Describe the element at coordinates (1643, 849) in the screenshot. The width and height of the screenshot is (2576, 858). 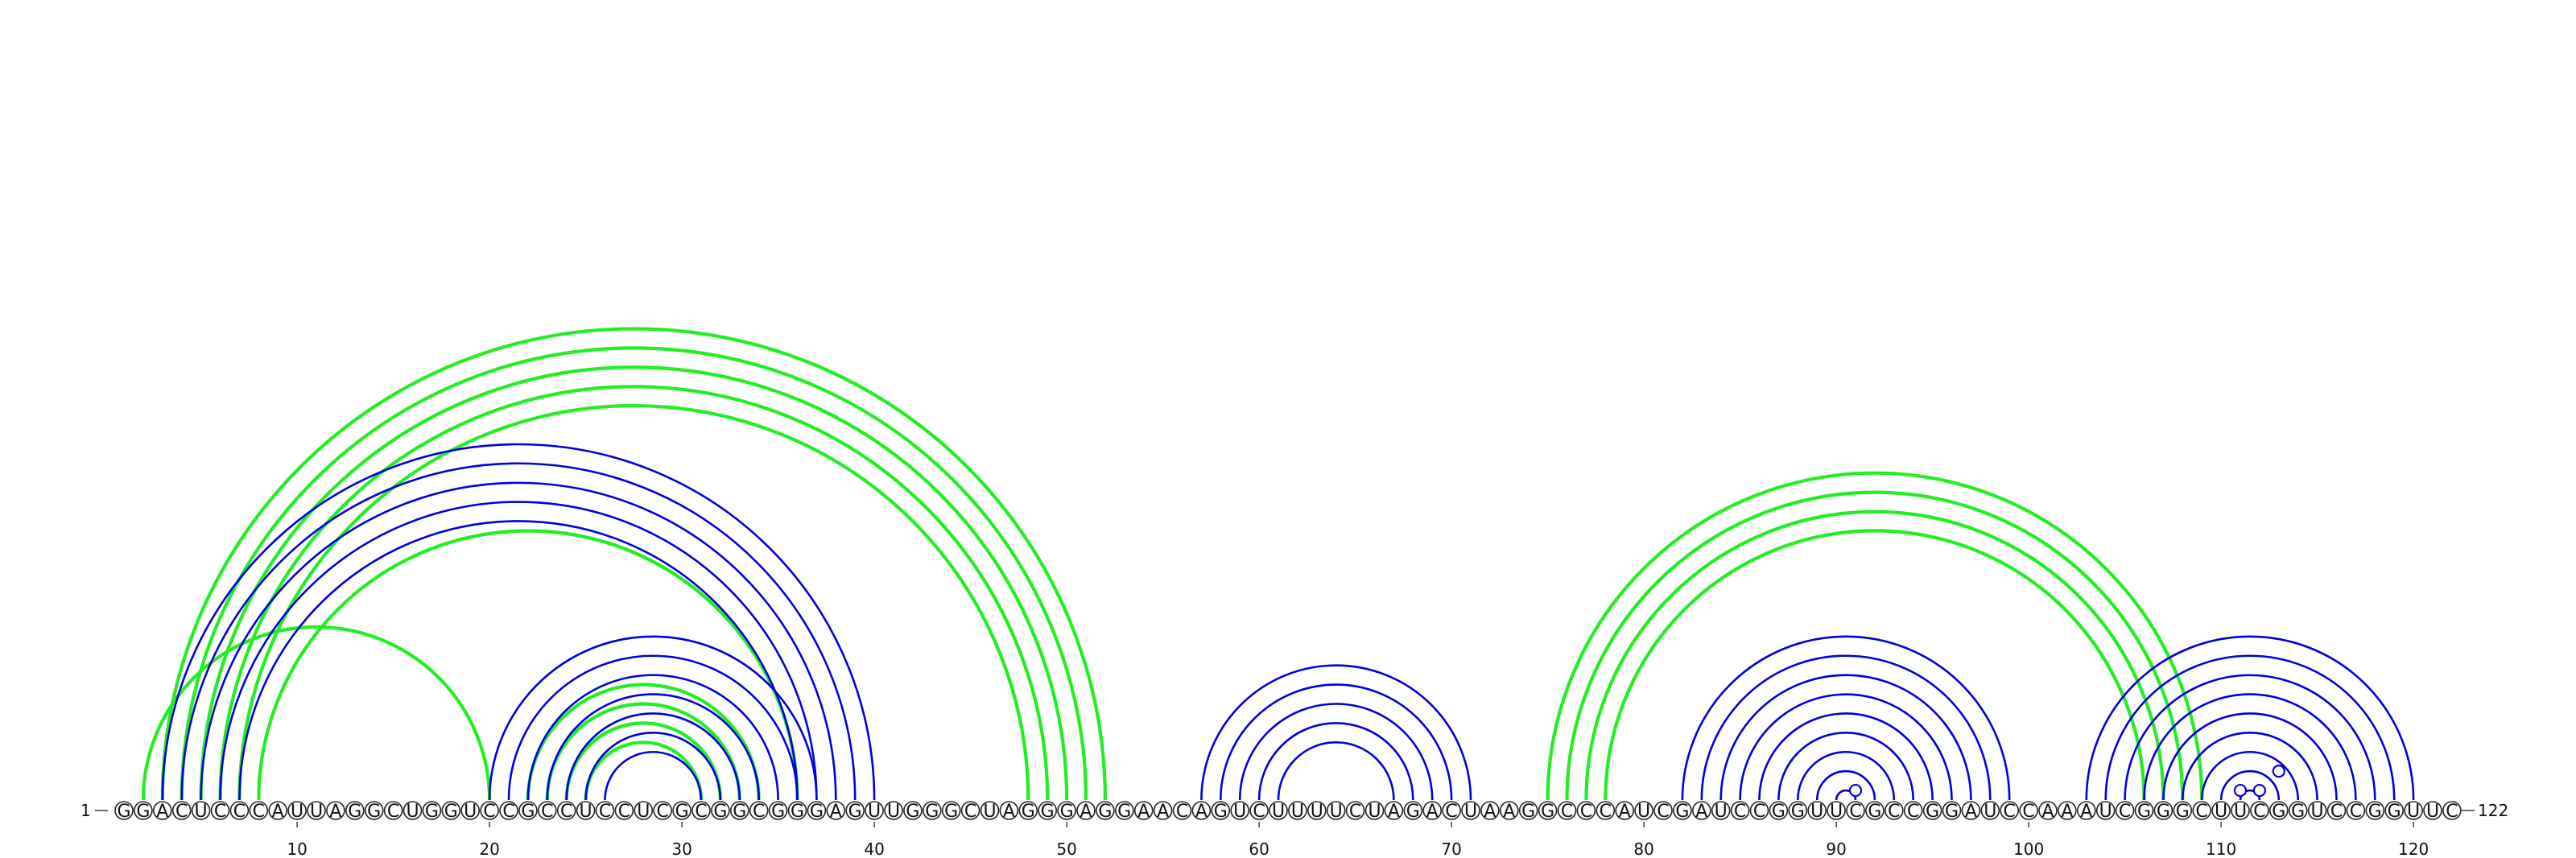
I see `tick-label: 80` at that location.